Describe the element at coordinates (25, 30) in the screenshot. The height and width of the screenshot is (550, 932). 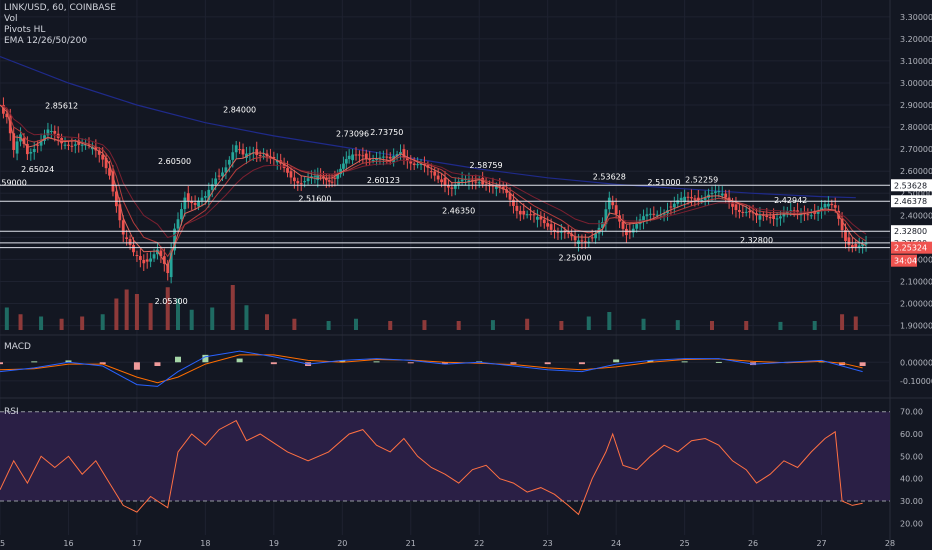
I see `indicator-pivots: Pivots HL` at that location.